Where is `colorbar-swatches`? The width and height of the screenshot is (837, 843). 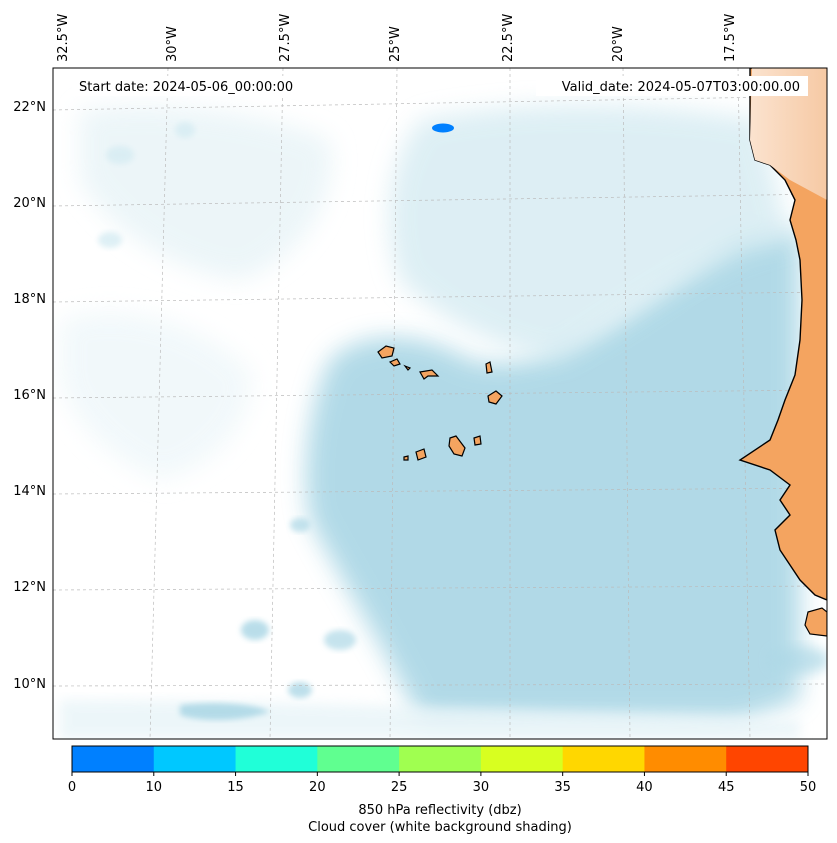
colorbar-swatches is located at coordinates (440, 759).